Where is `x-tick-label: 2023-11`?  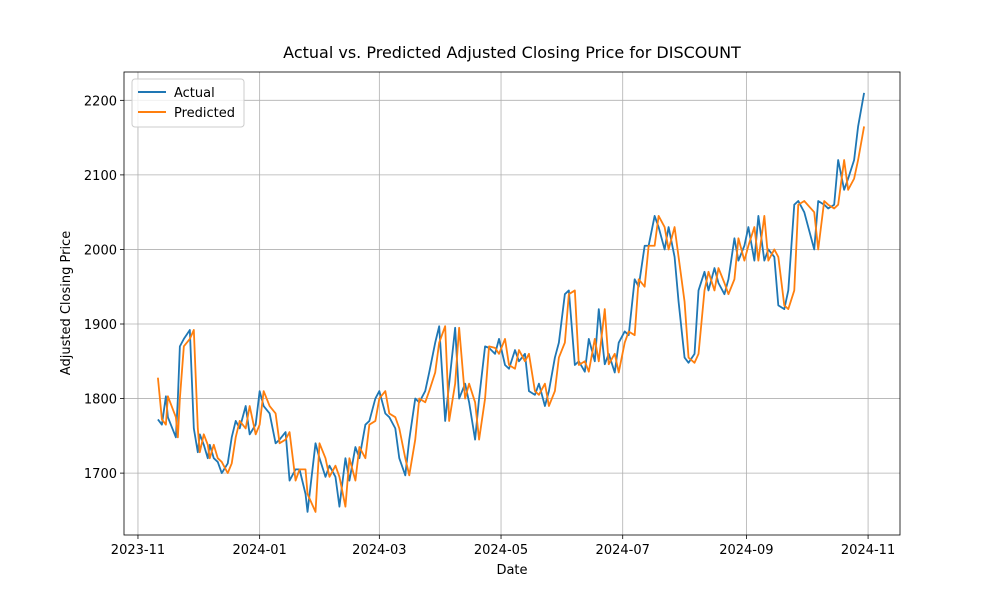
x-tick-label: 2023-11 is located at coordinates (138, 550).